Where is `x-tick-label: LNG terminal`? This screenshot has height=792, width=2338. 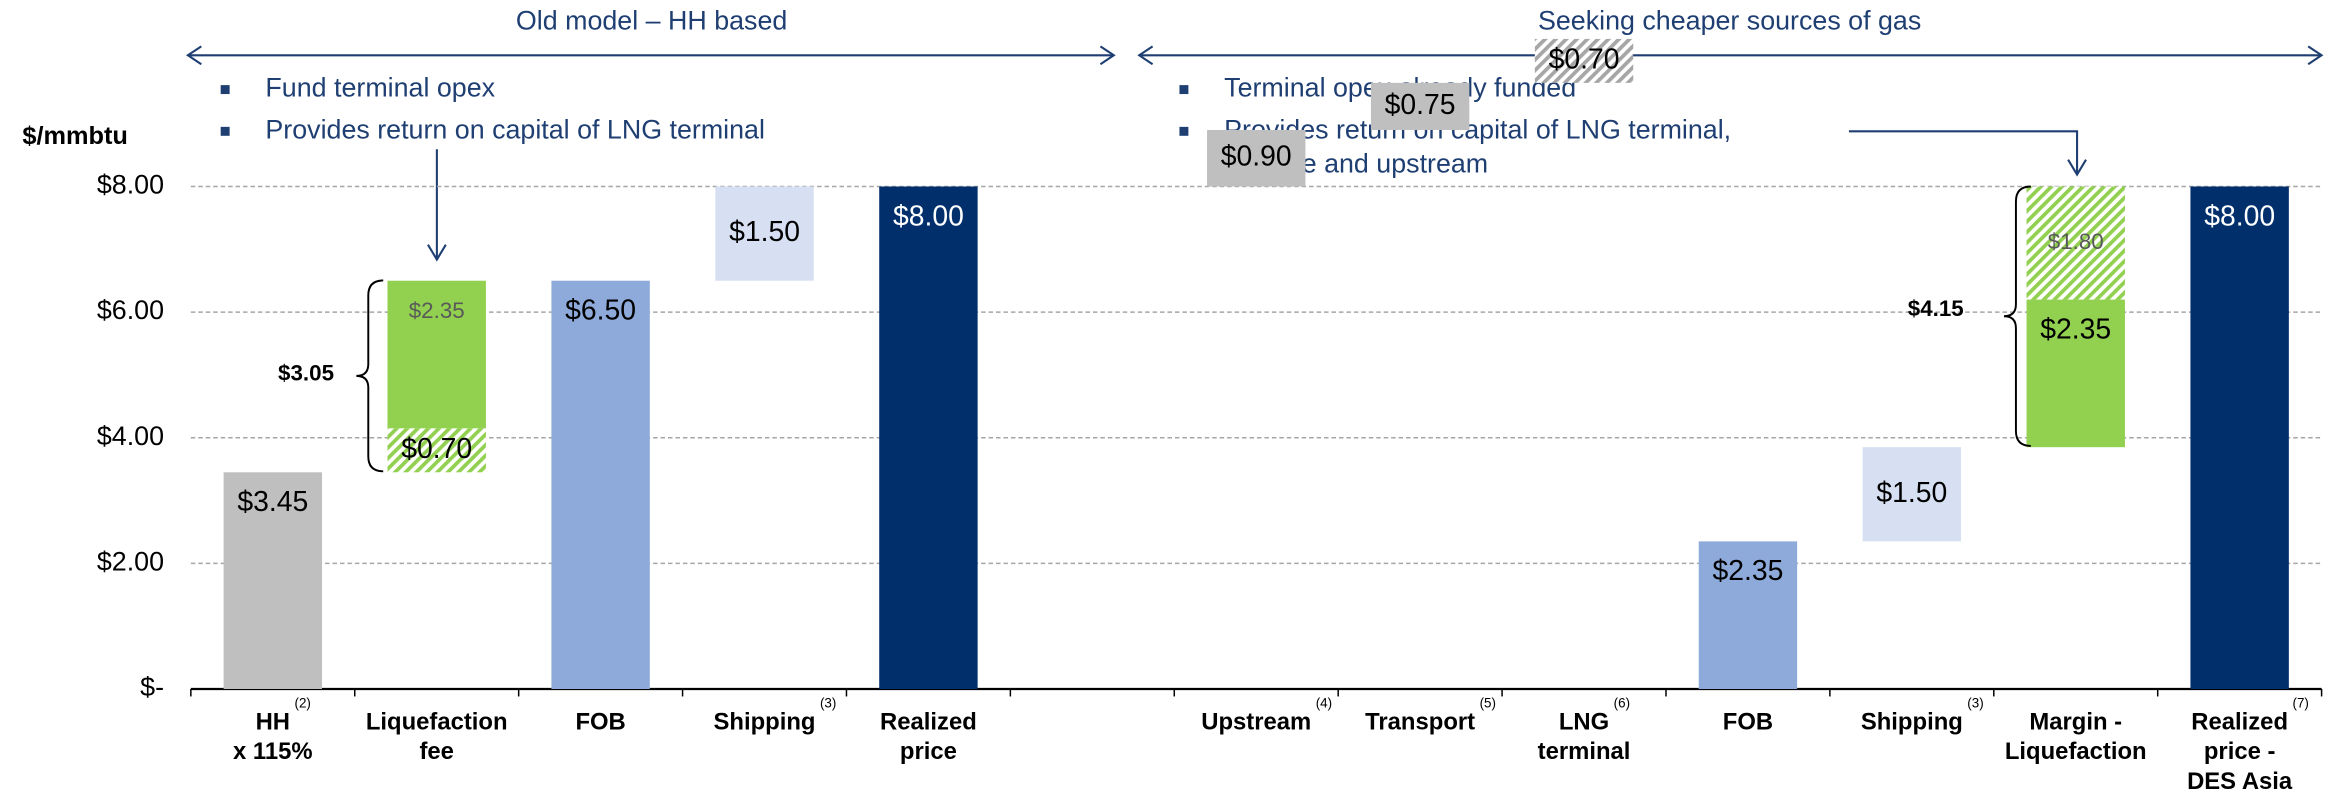 x-tick-label: LNG terminal is located at coordinates (1584, 737).